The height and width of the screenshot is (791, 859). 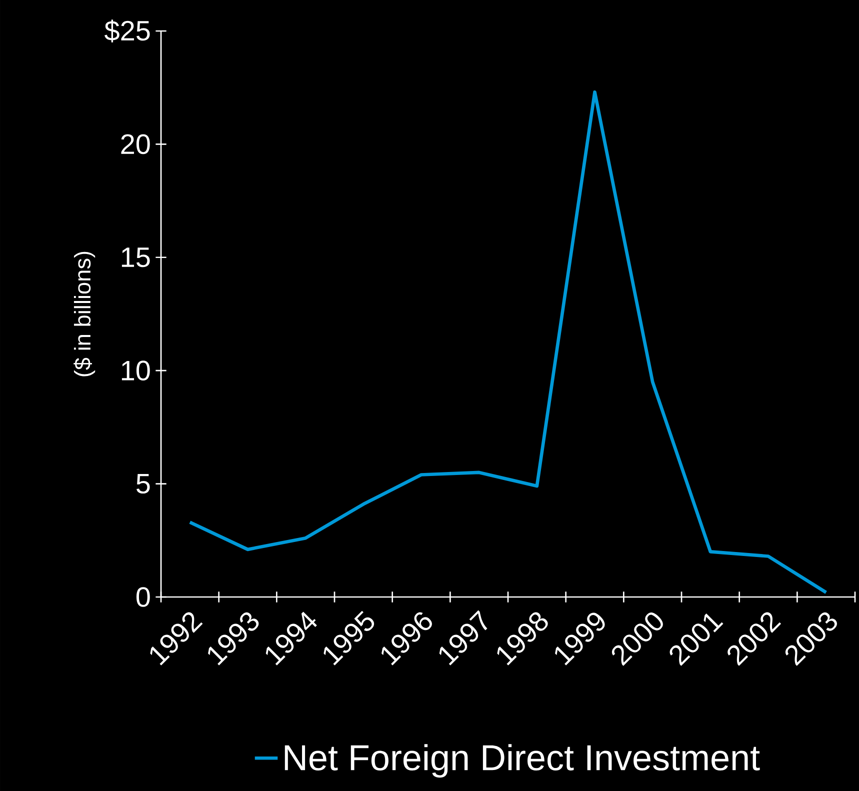 I want to click on y-tick-label: 5, so click(x=143, y=484).